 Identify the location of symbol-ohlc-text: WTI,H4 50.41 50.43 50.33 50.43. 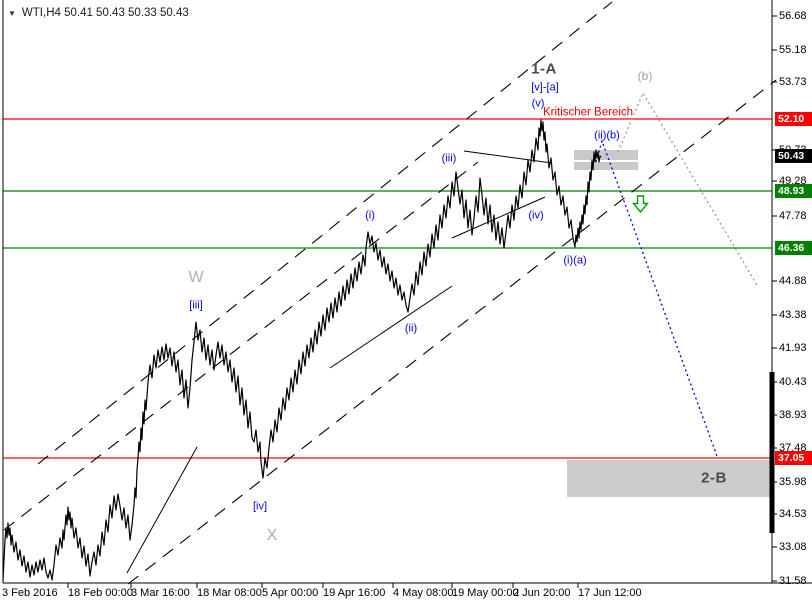
(105, 13).